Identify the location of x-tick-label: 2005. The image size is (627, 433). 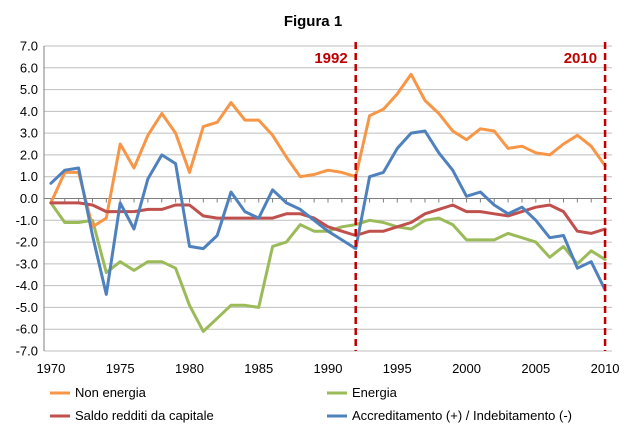
(535, 368).